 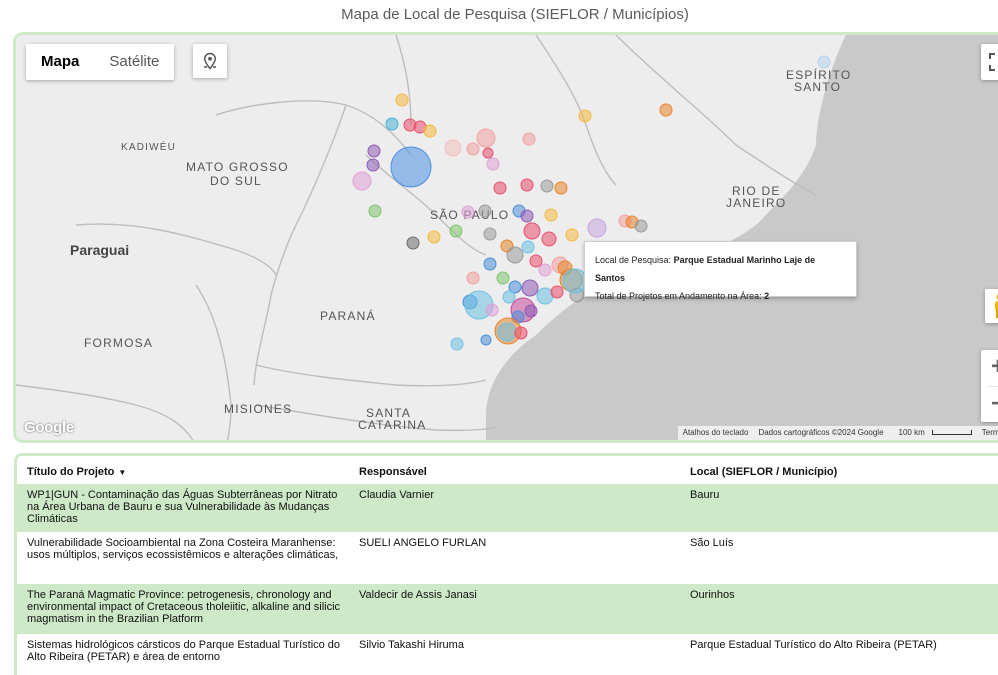 I want to click on header-title: Título do Projeto ▼, so click(x=183, y=470).